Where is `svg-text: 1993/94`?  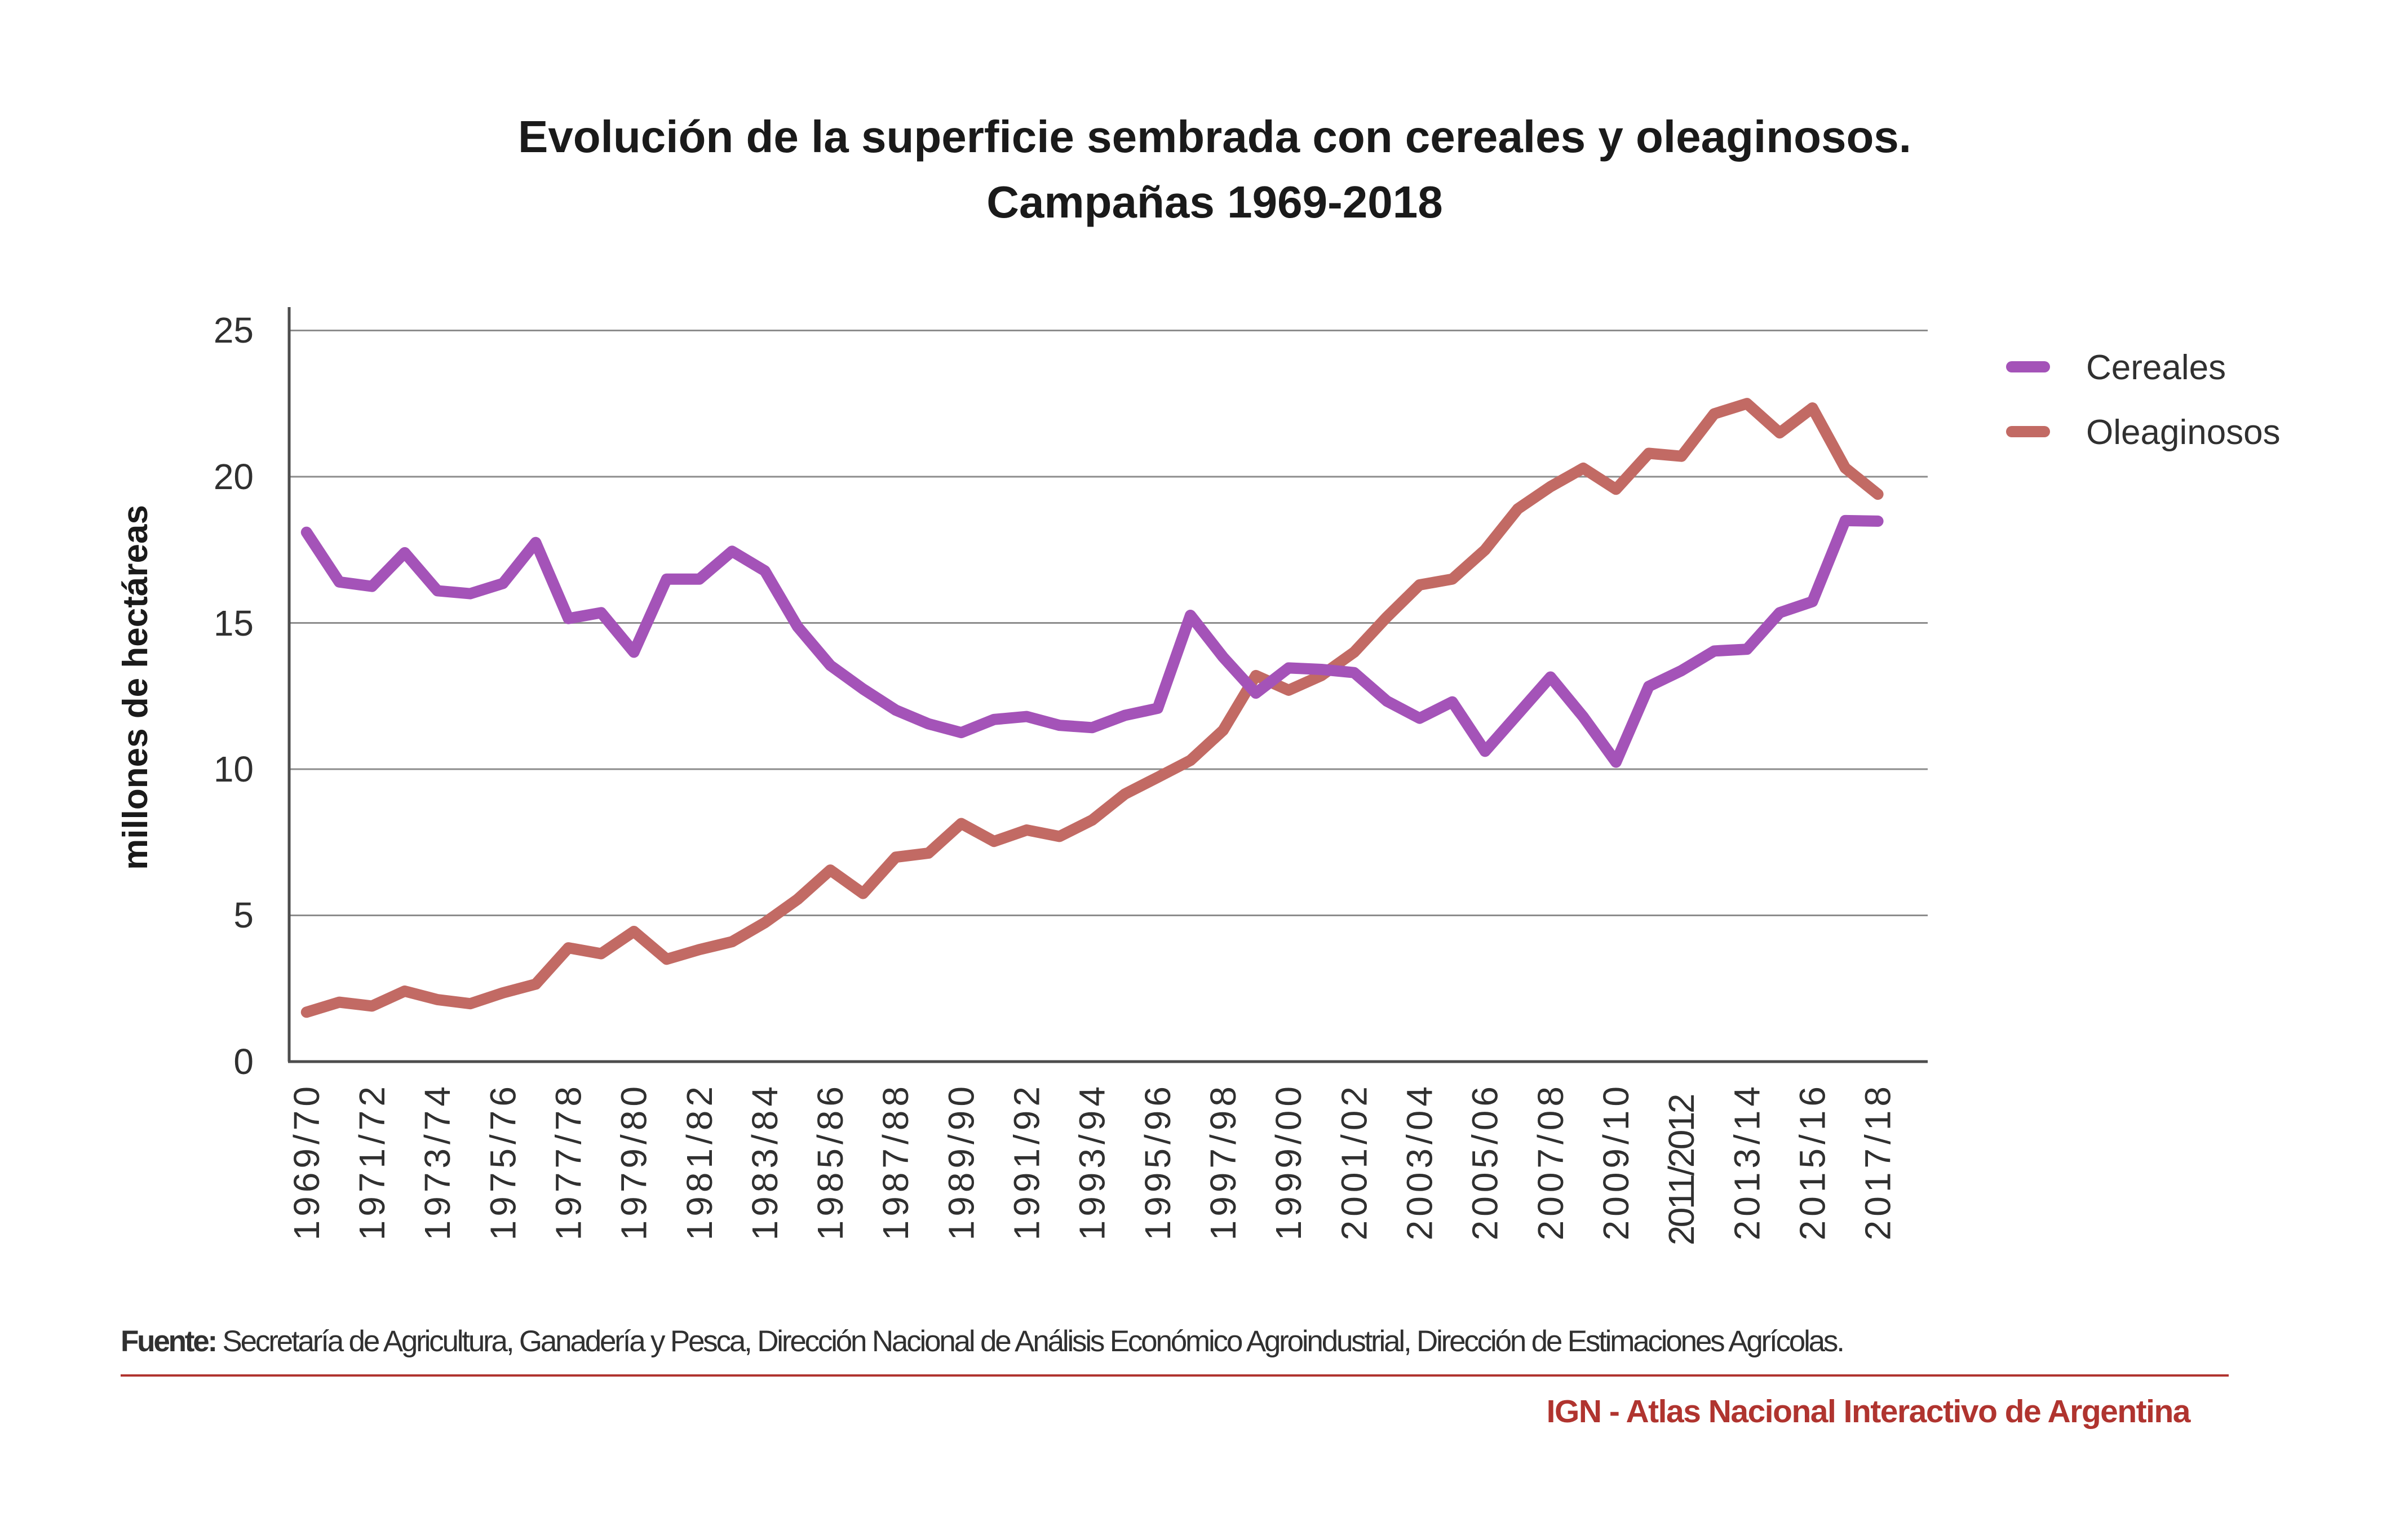 svg-text: 1993/94 is located at coordinates (1092, 1161).